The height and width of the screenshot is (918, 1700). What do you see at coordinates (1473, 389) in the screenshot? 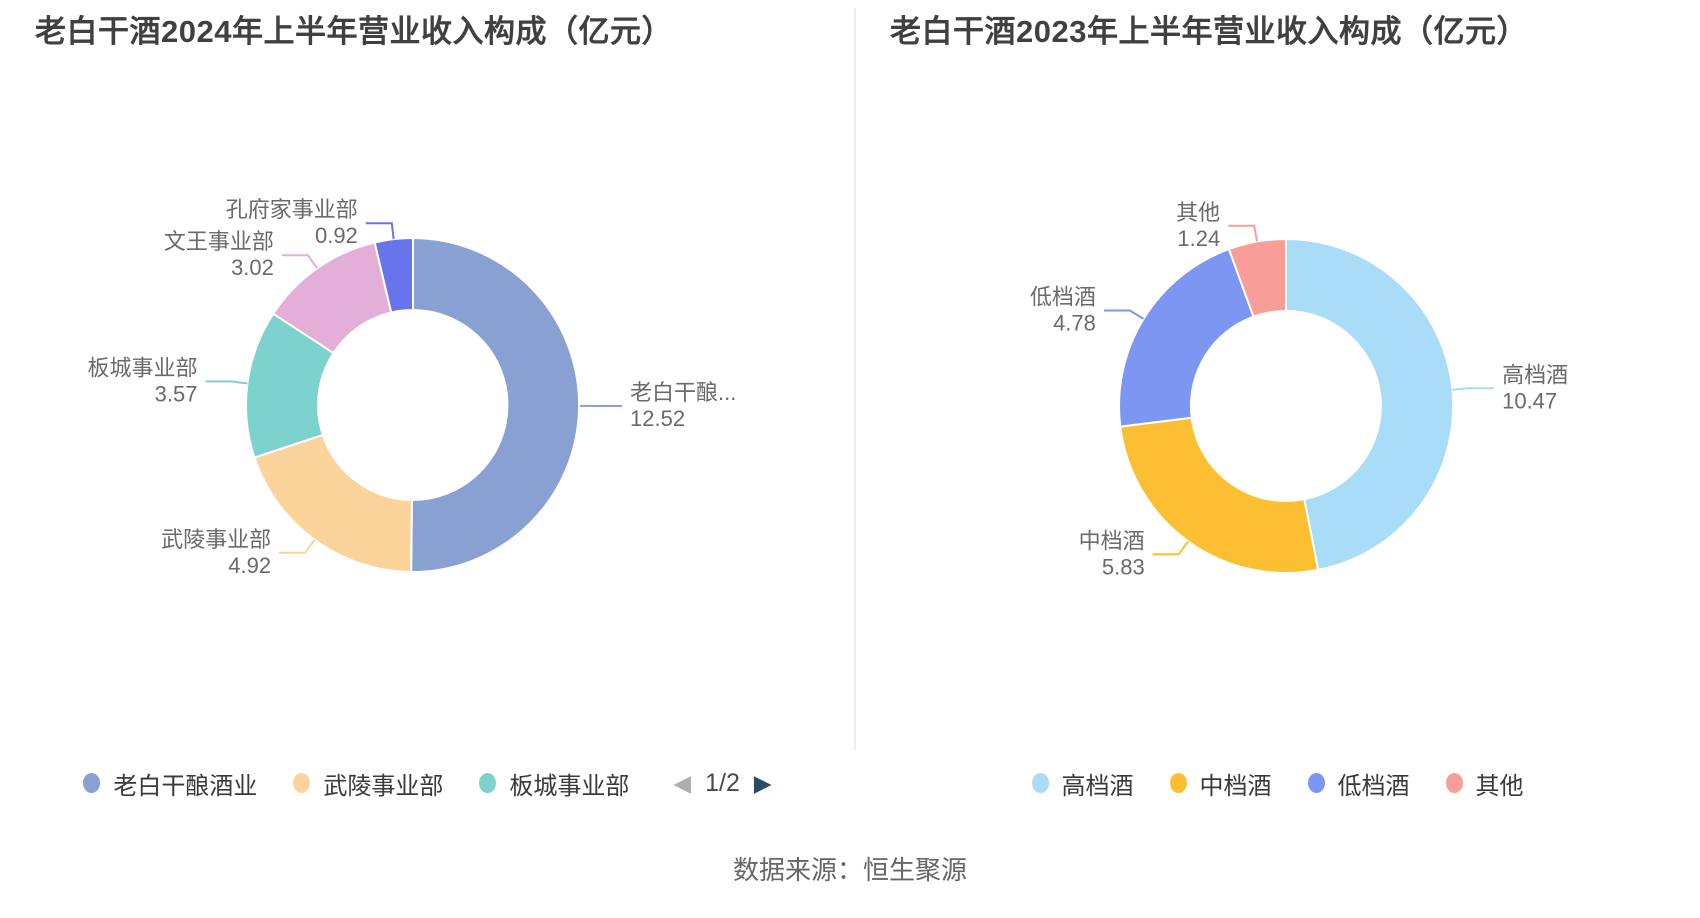
I see `label-line-高档酒` at bounding box center [1473, 389].